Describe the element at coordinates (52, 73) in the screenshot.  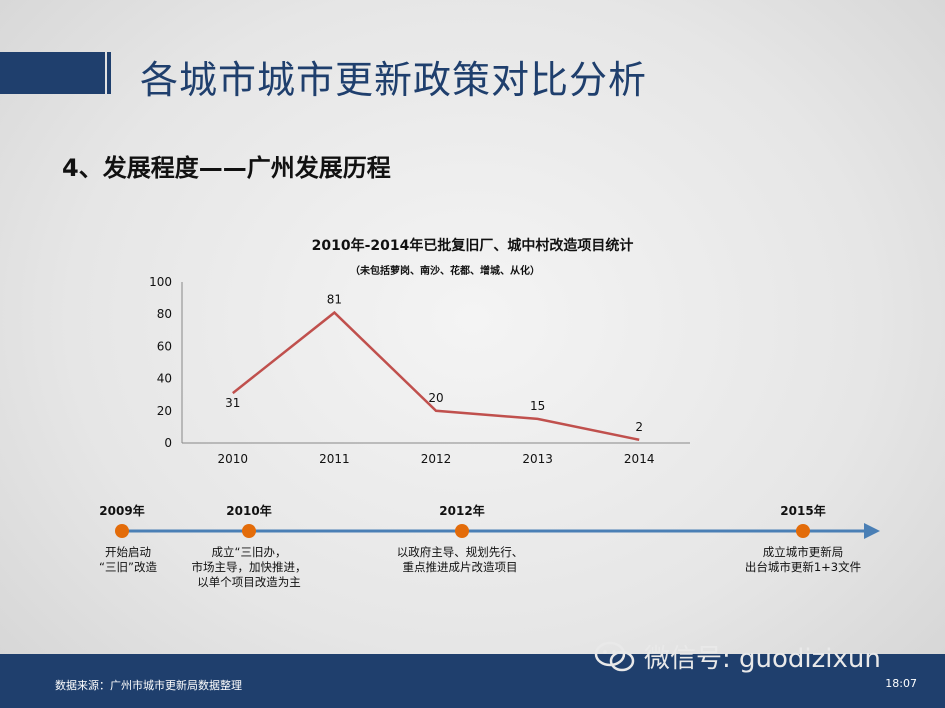
I see `title-accent-bar` at that location.